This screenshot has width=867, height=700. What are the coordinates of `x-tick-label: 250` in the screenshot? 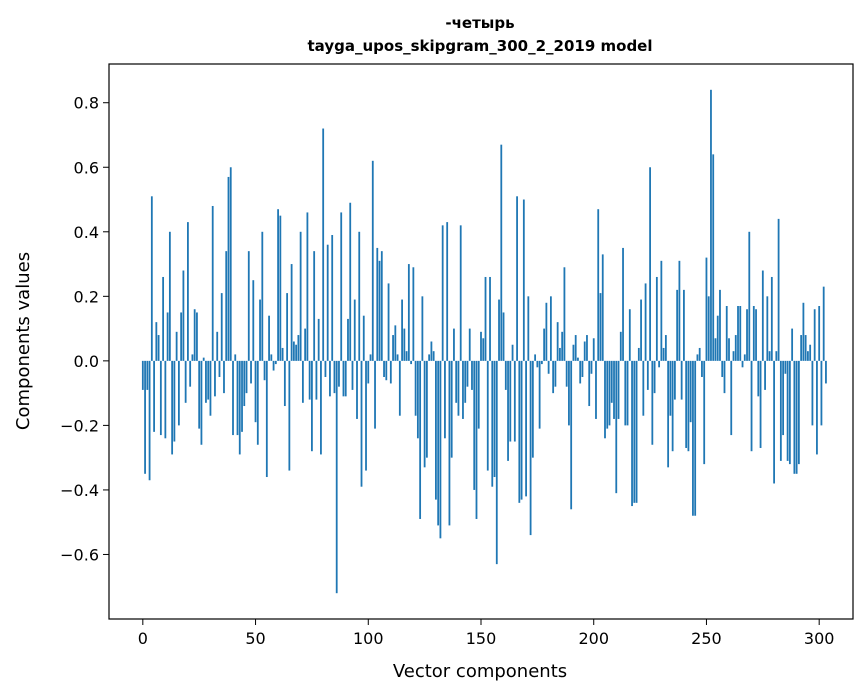 It's located at (706, 638).